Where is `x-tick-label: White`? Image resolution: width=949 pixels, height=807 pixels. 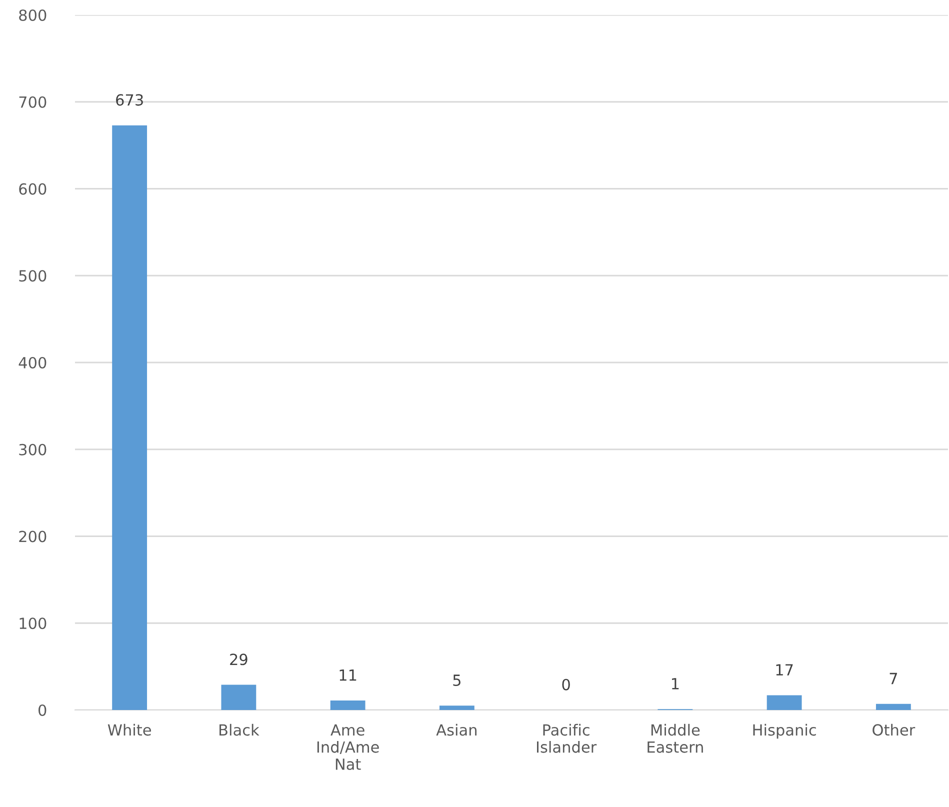 x-tick-label: White is located at coordinates (129, 730).